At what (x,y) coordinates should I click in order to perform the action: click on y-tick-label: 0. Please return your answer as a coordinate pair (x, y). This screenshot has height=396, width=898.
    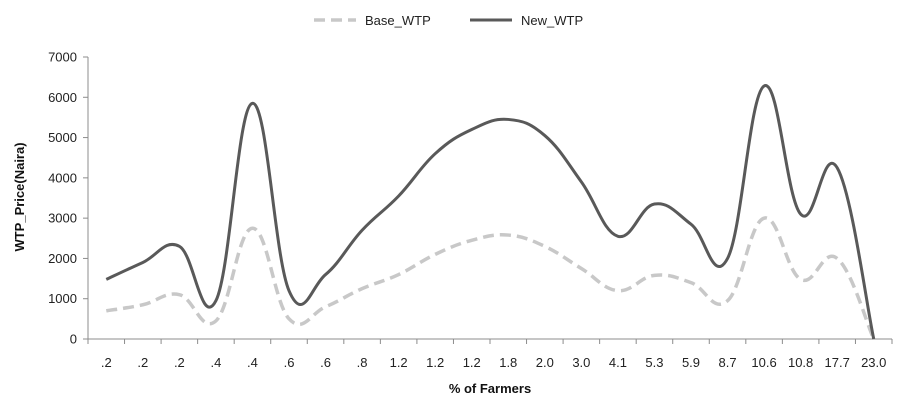
    Looking at the image, I should click on (73, 339).